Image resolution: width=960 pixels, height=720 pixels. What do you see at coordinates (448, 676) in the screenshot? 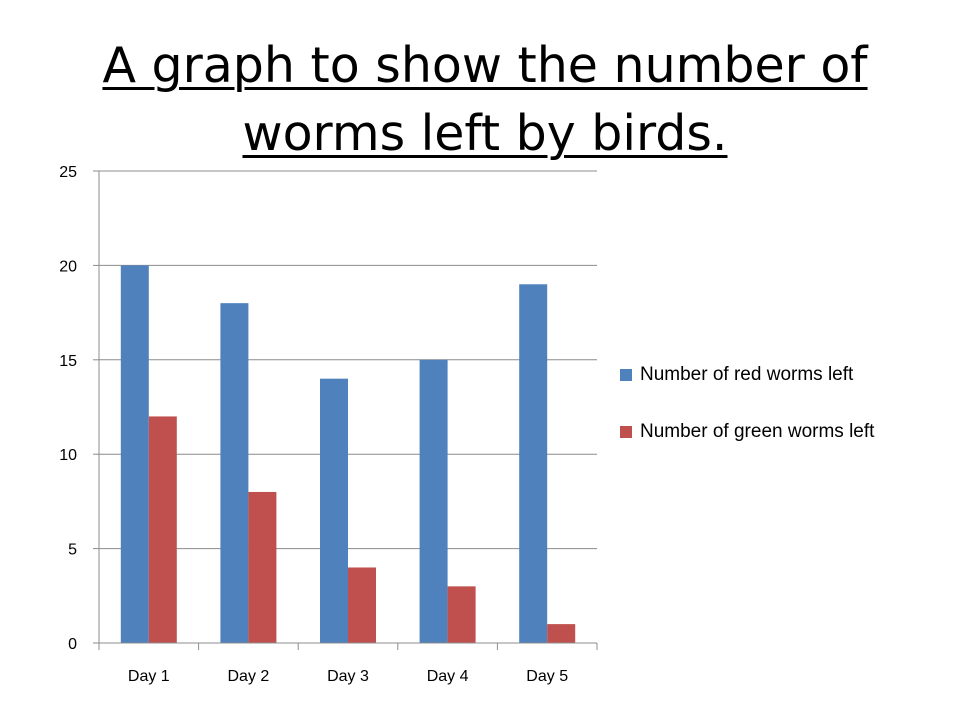
I see `x-tick-label: Day 4` at bounding box center [448, 676].